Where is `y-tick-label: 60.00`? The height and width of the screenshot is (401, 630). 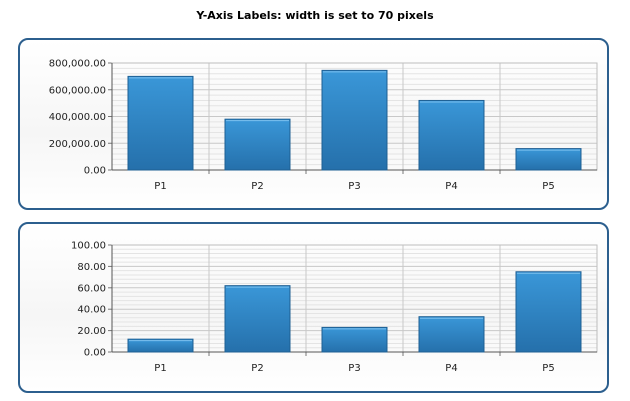
y-tick-label: 60.00 is located at coordinates (91, 288).